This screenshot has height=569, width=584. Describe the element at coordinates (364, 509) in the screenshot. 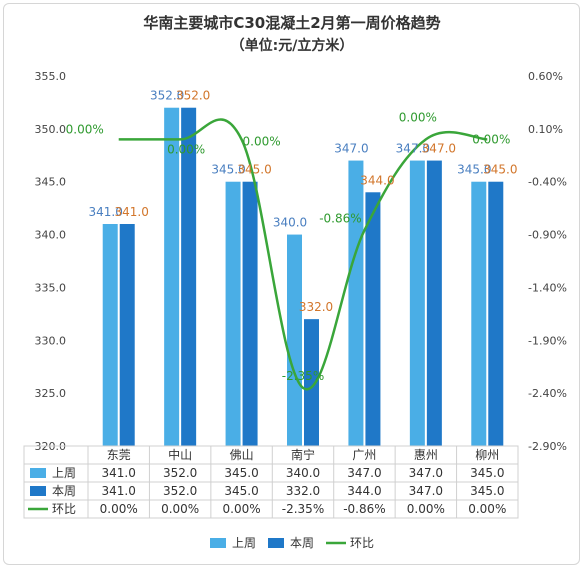

I see `table-cell: -0.86%` at that location.